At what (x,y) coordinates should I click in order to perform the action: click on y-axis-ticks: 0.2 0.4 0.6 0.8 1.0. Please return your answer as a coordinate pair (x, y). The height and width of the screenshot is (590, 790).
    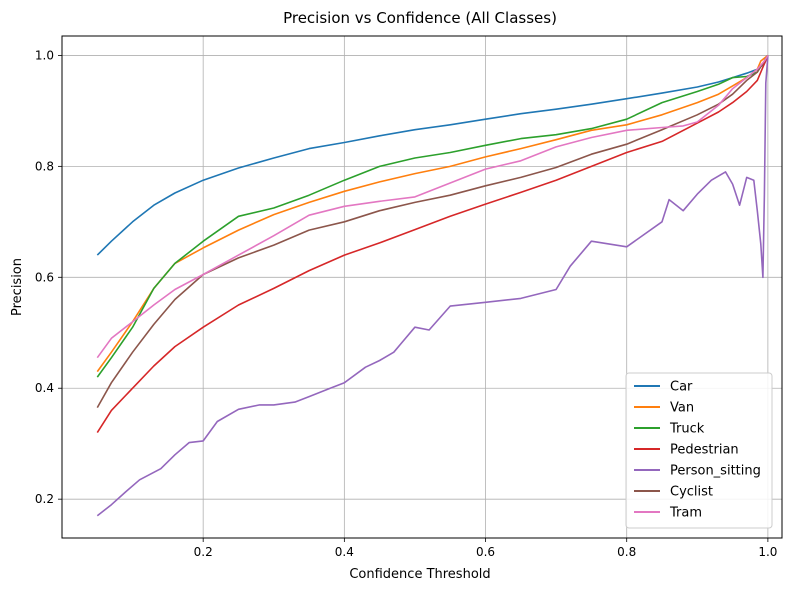
    Looking at the image, I should click on (48, 277).